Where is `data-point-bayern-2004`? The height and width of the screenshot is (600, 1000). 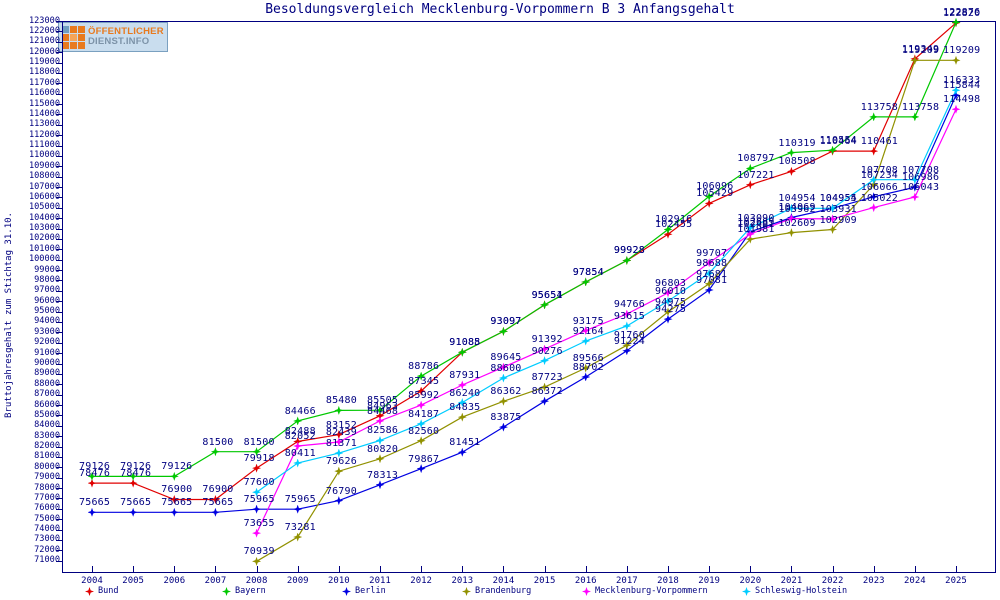
data-point-bayern-2004 is located at coordinates (92, 476).